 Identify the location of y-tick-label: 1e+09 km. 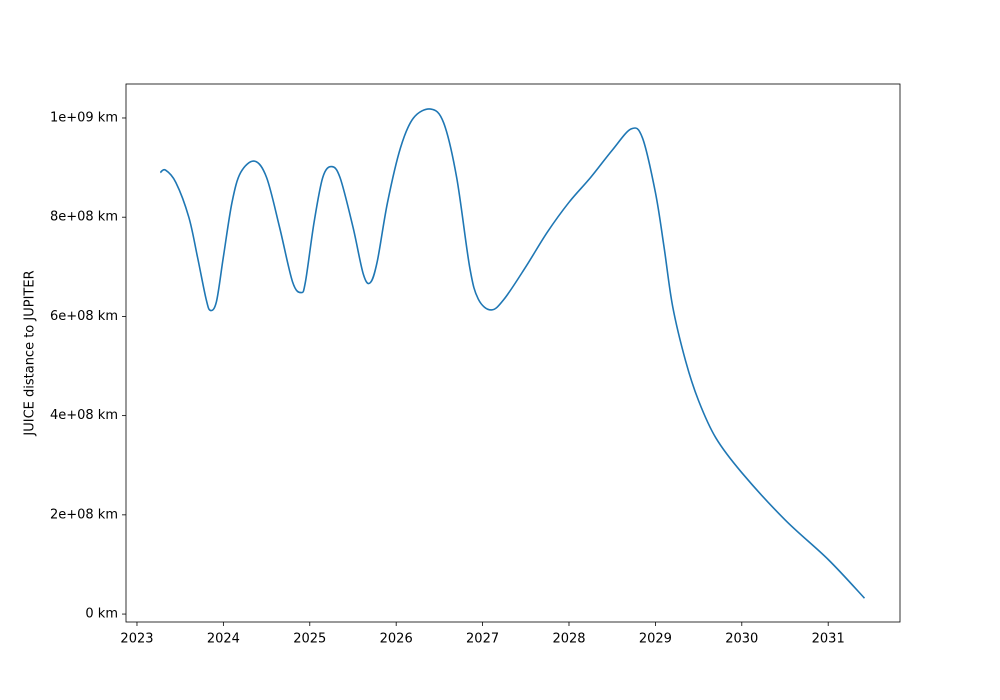
(84, 117).